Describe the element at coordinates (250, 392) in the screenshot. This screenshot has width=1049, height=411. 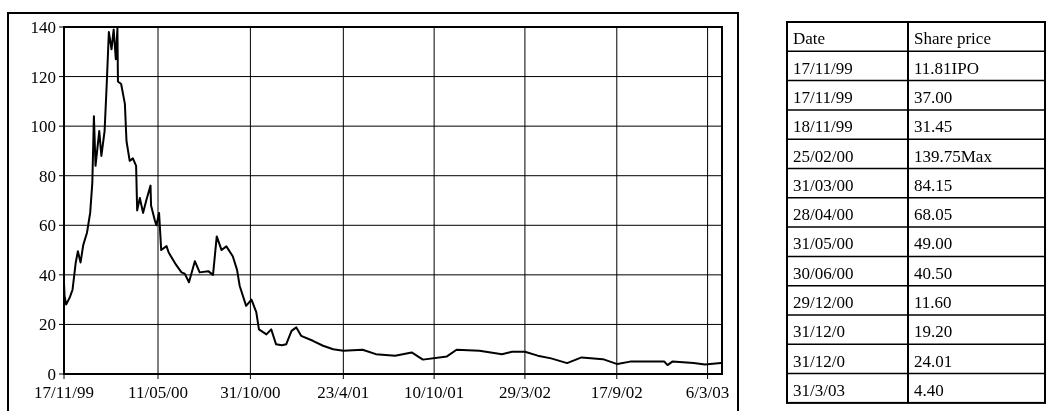
I see `x-tick-label: 31/10/00` at that location.